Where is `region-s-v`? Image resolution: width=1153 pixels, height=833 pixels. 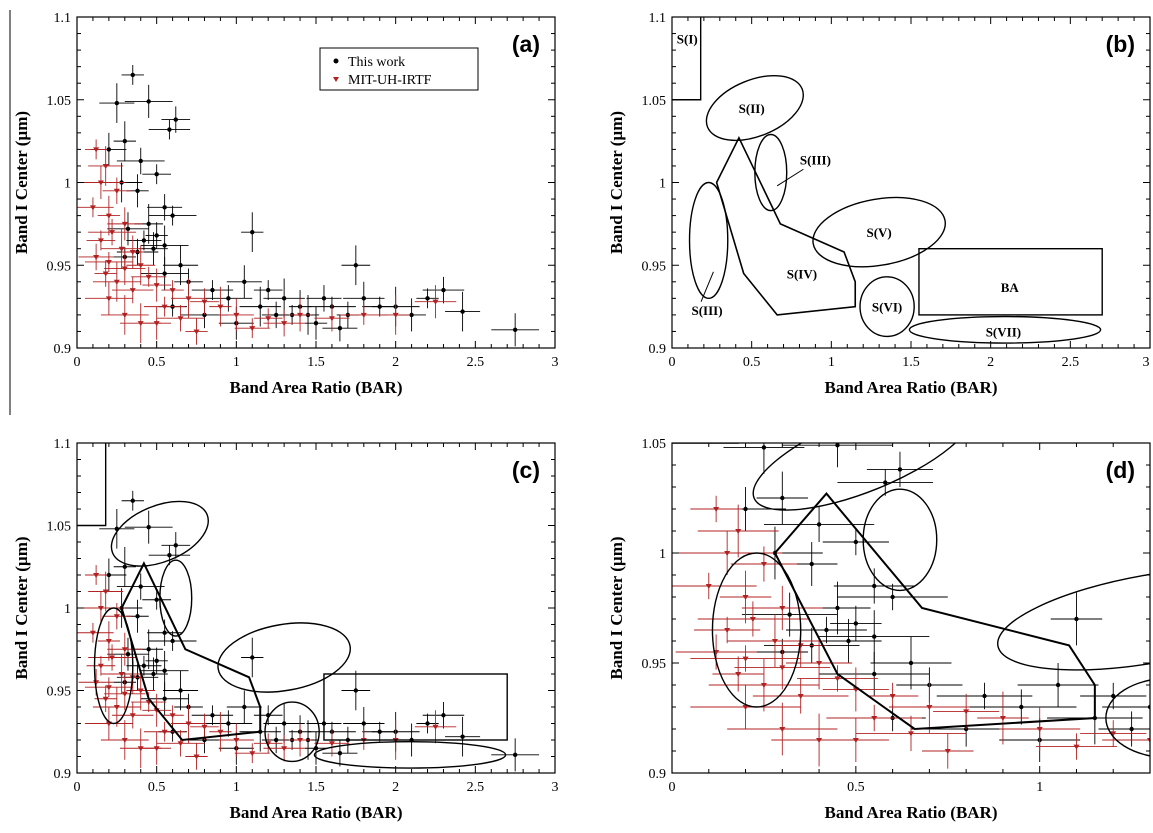 region-s-v is located at coordinates (1073, 619).